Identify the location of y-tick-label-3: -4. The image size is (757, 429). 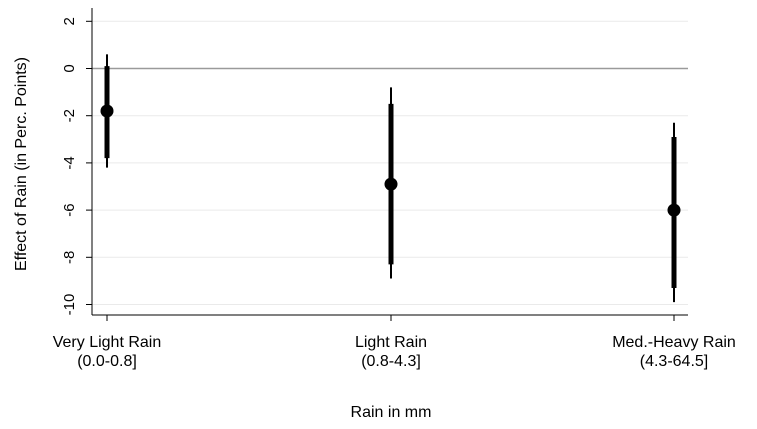
(69, 162).